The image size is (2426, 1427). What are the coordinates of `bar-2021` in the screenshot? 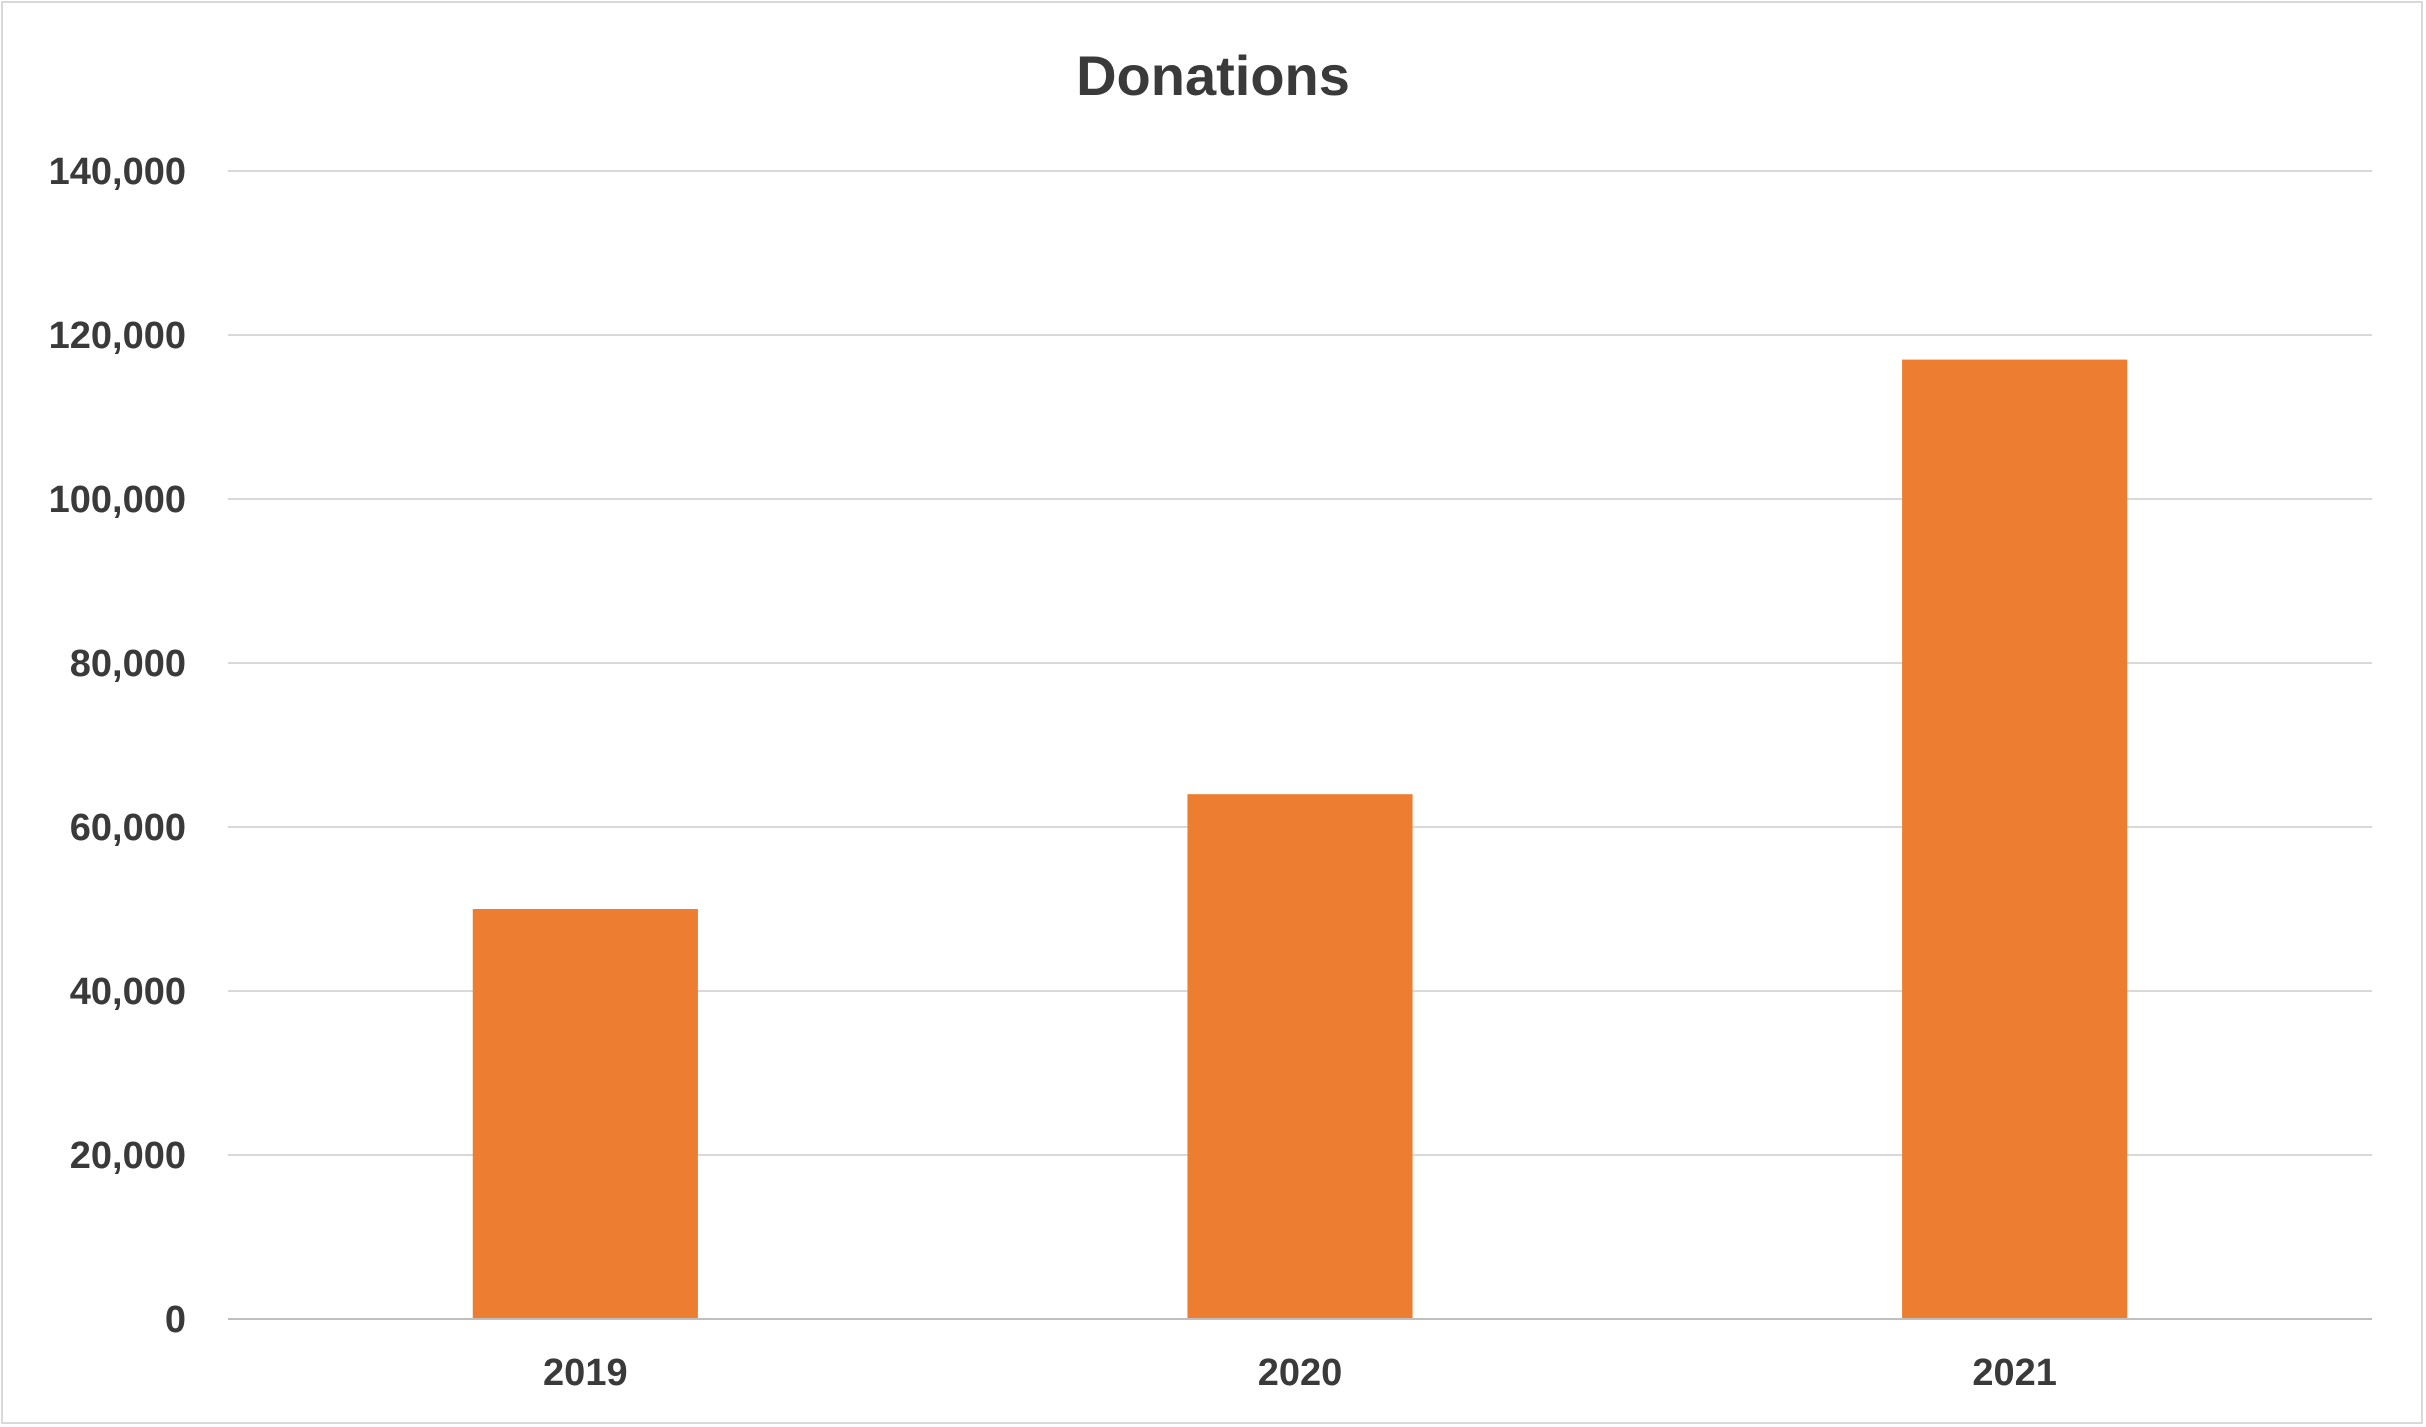 It's located at (2015, 839).